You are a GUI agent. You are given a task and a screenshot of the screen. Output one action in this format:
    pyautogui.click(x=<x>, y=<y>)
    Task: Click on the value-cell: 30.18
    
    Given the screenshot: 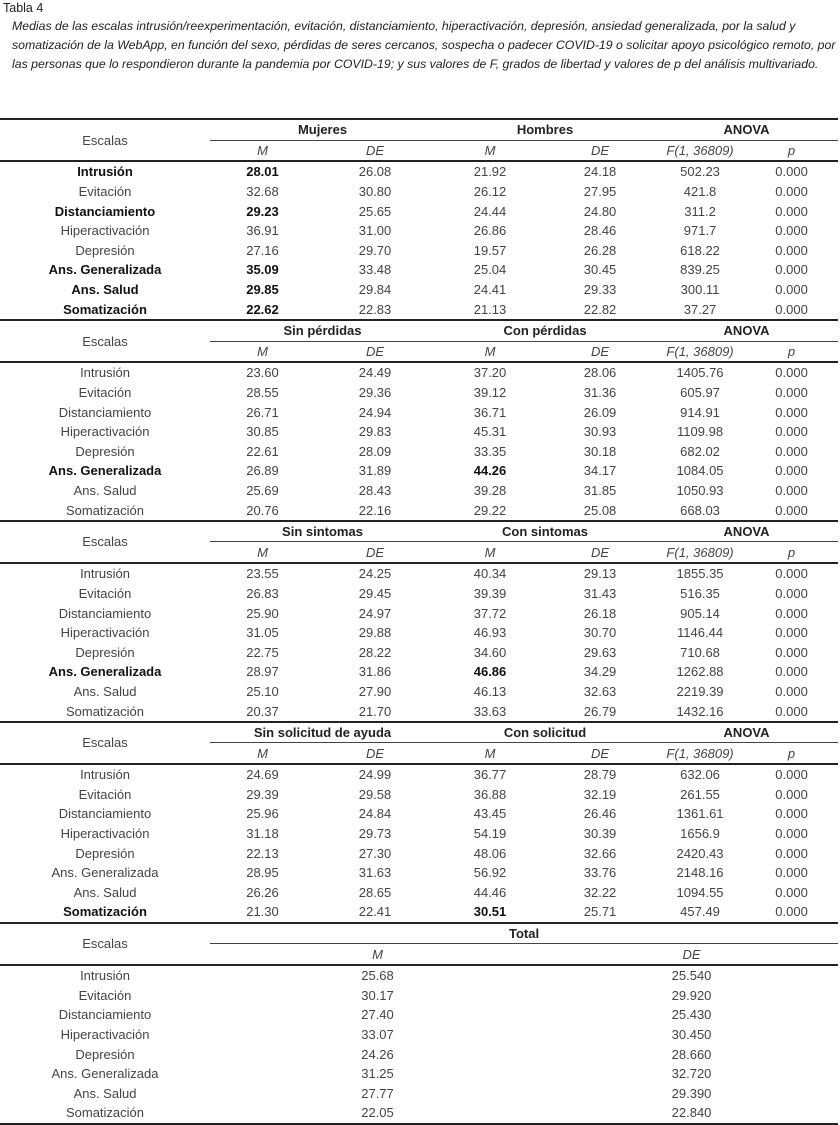 What is the action you would take?
    pyautogui.click(x=600, y=451)
    